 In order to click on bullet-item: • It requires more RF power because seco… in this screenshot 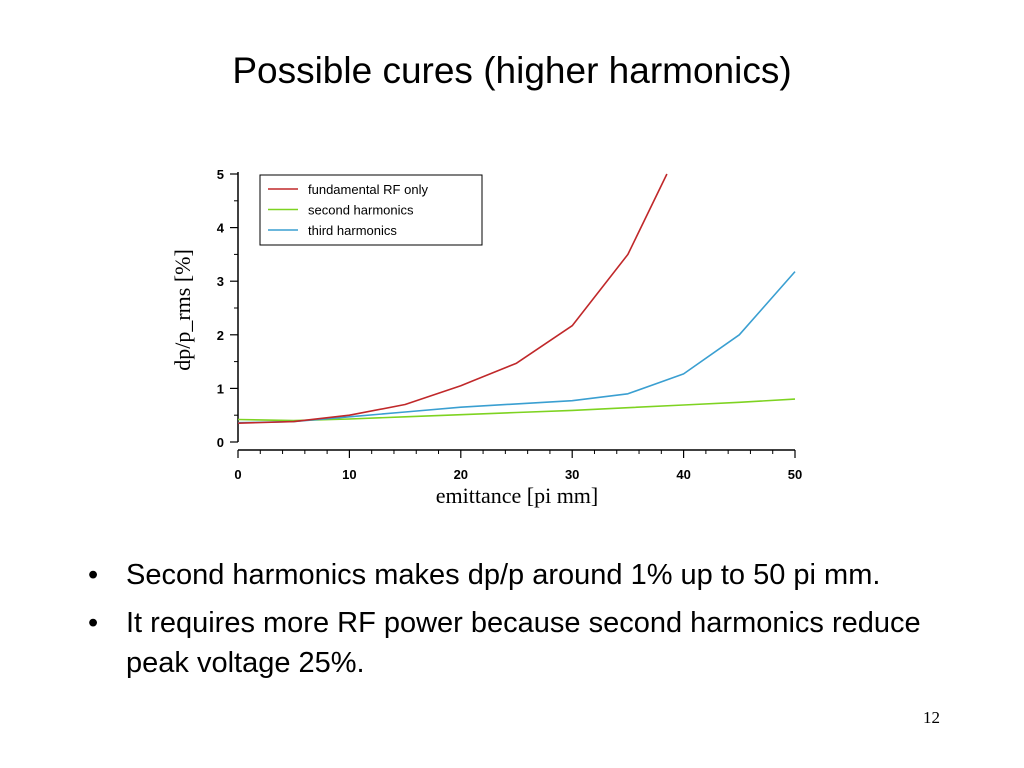, I will do `click(508, 643)`.